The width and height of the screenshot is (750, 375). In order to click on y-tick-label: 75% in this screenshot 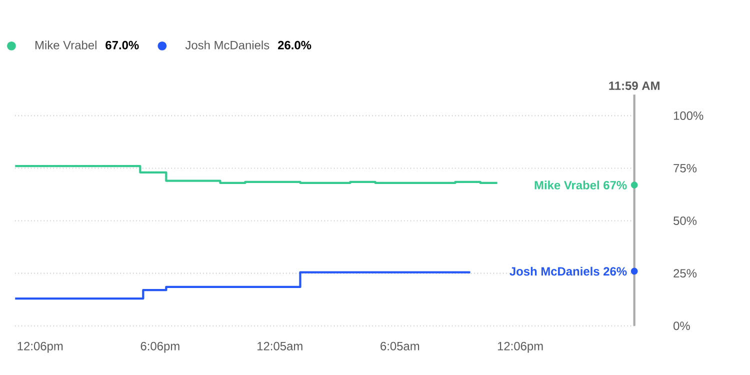, I will do `click(685, 168)`.